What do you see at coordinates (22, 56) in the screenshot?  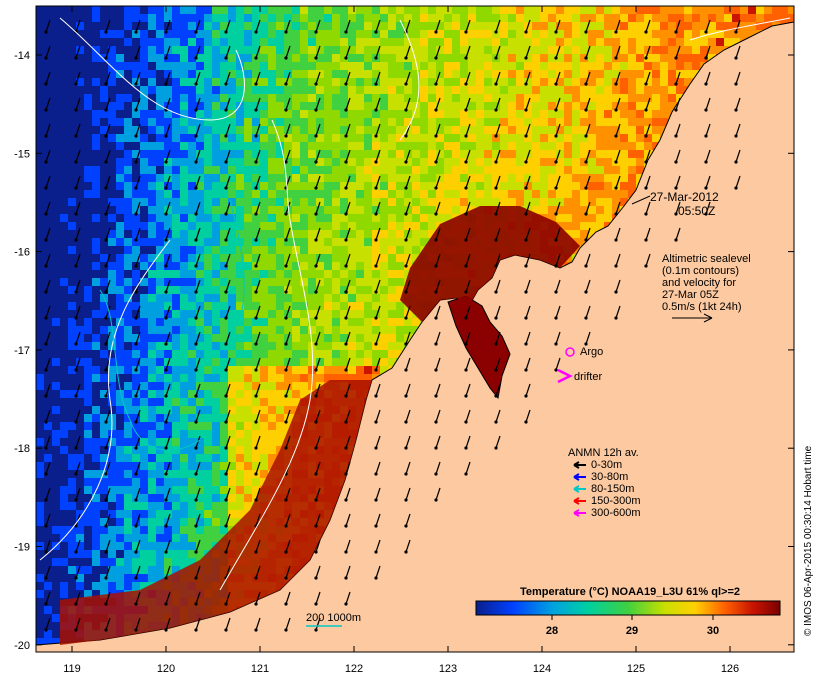 I see `lat-tick-label: -14` at bounding box center [22, 56].